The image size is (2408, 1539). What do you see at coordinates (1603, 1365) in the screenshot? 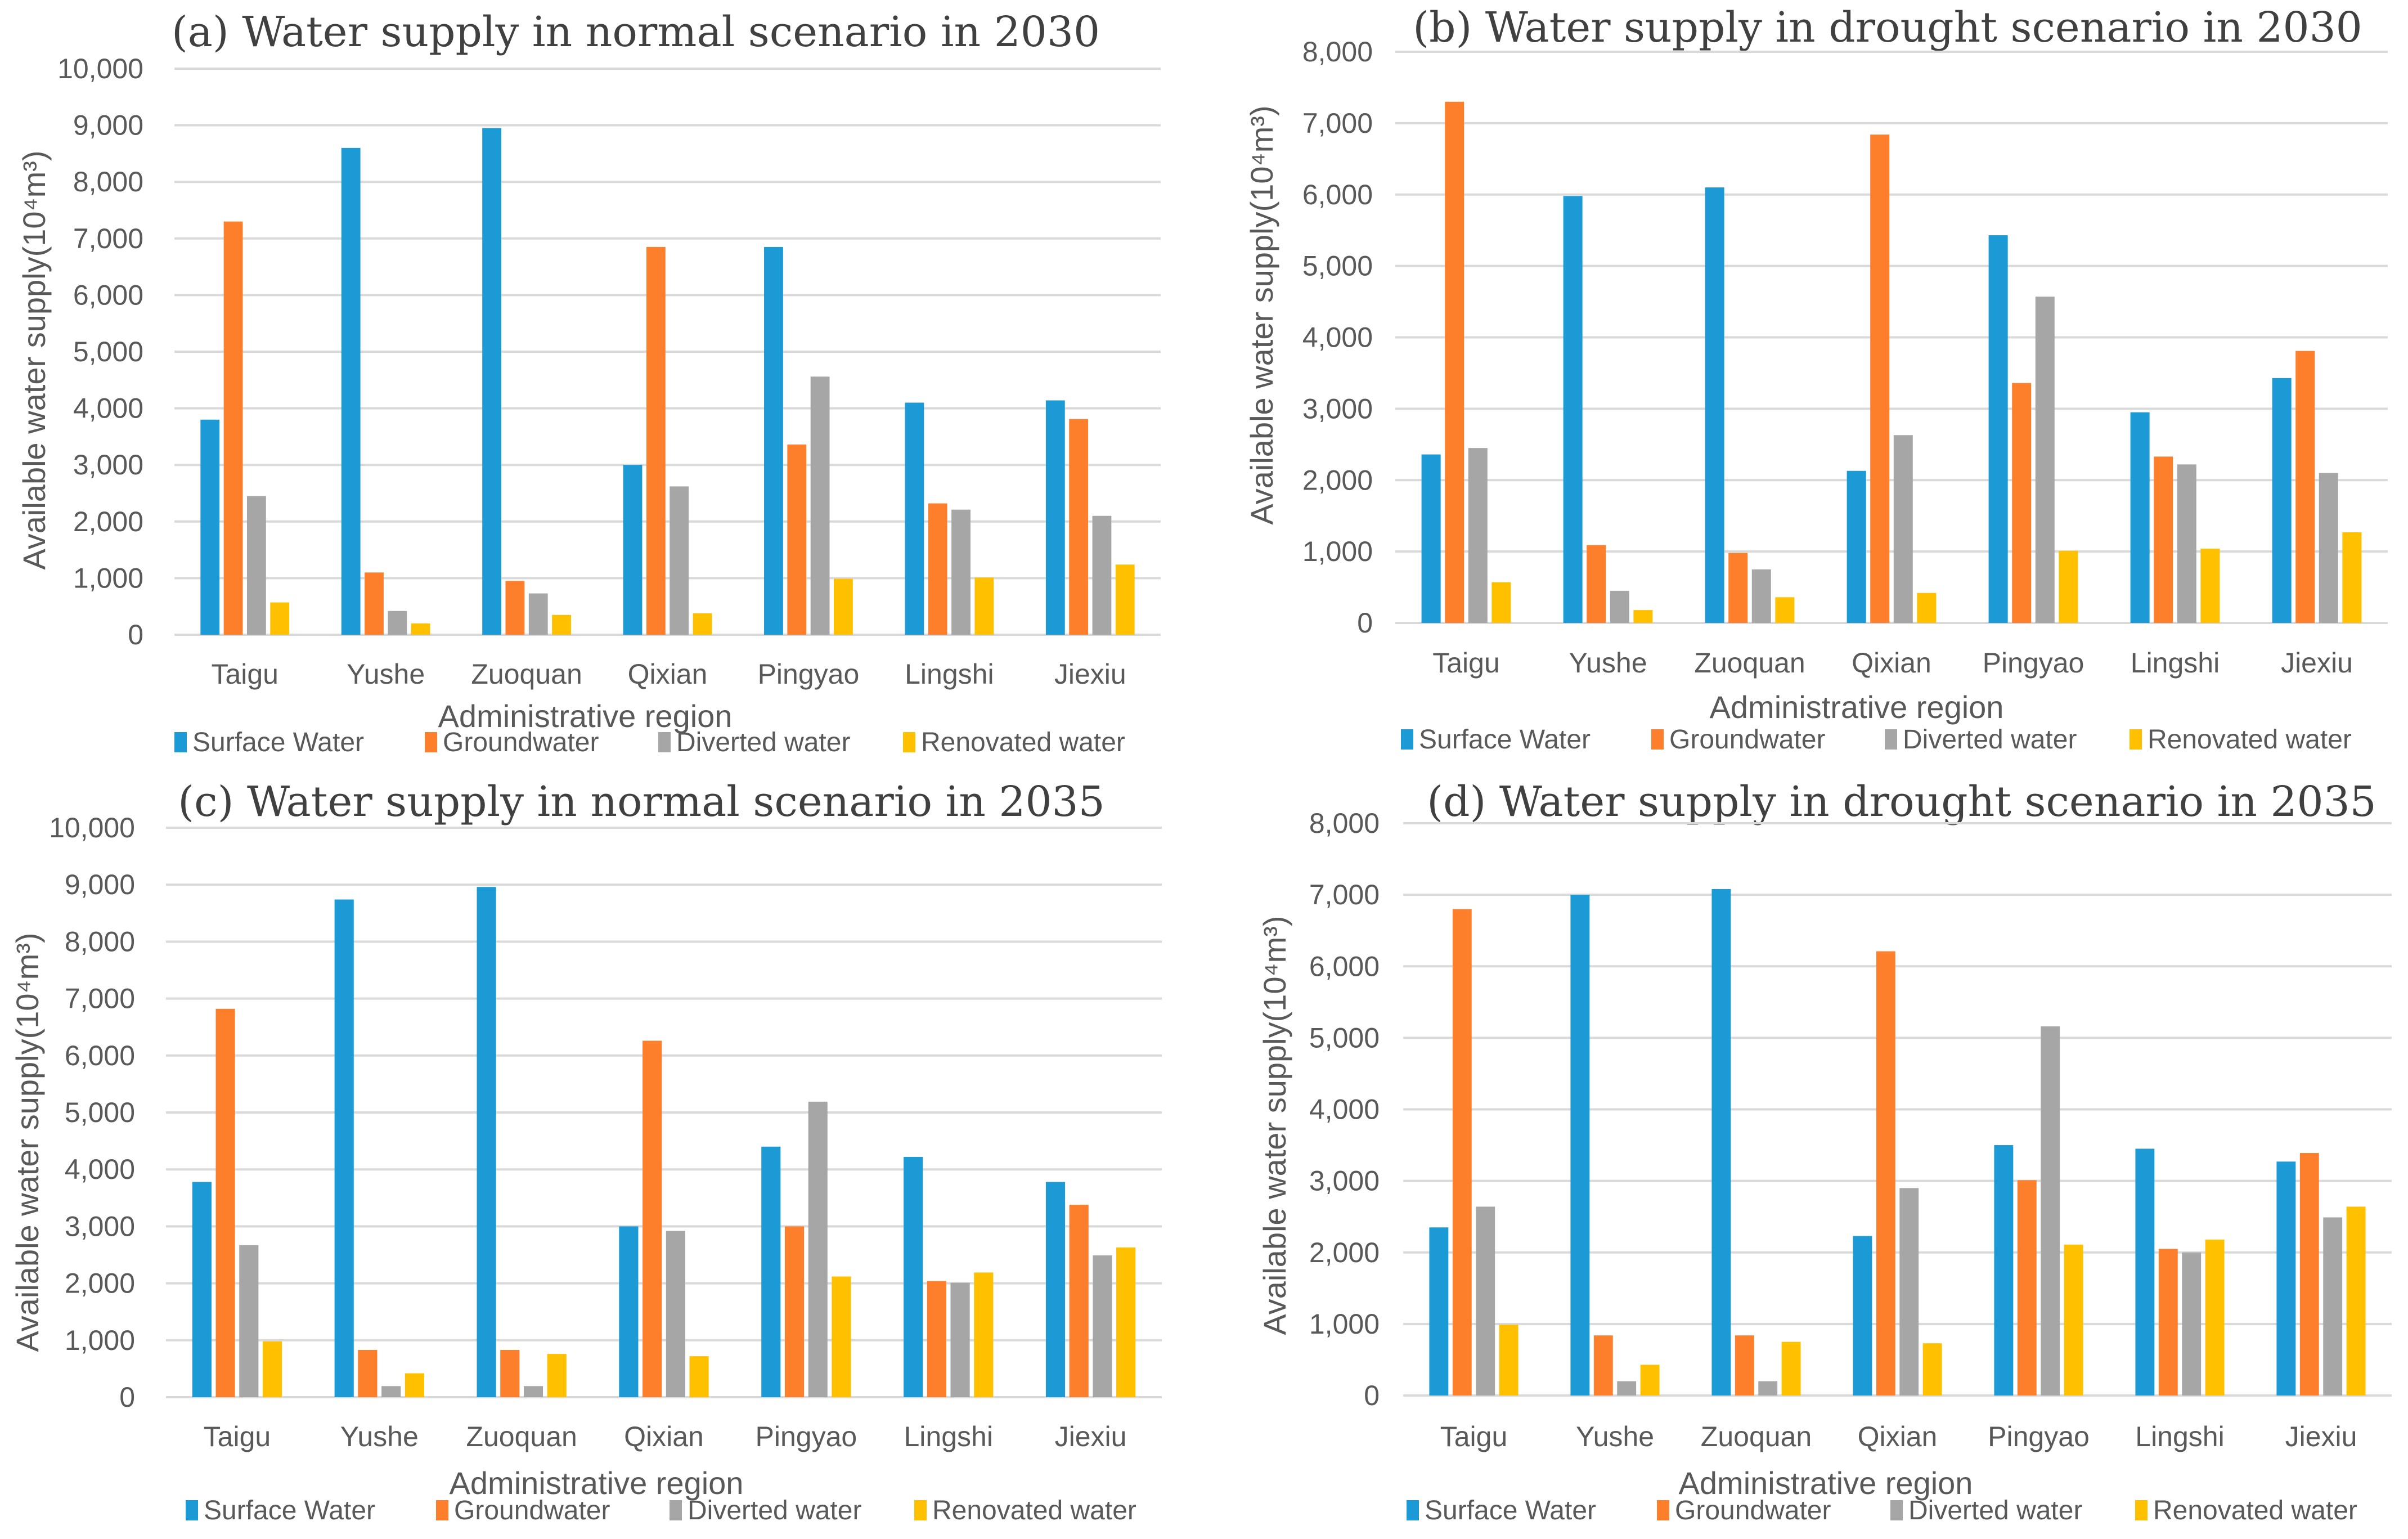
I see `bar-groundwater-yushe` at bounding box center [1603, 1365].